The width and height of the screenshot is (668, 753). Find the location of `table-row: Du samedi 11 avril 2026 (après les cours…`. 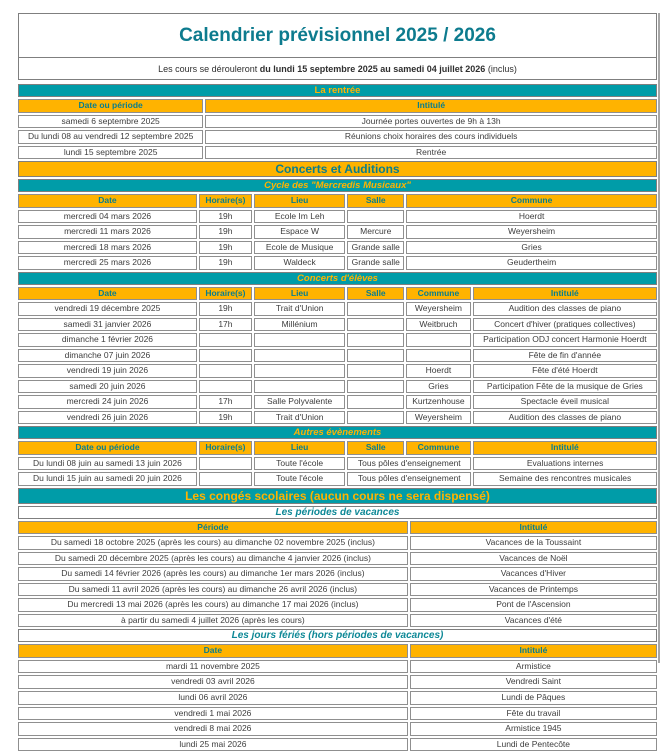

table-row: Du samedi 11 avril 2026 (après les cours… is located at coordinates (337, 589).